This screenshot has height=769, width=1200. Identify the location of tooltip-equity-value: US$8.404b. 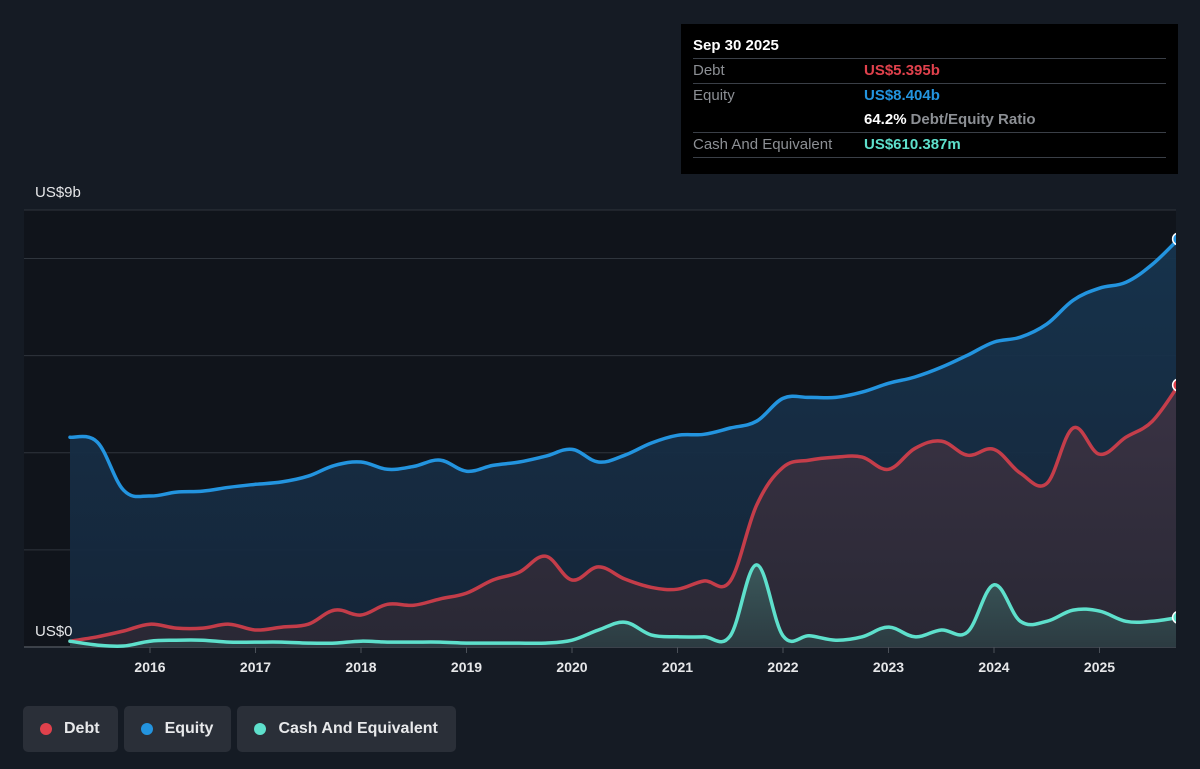
(902, 95).